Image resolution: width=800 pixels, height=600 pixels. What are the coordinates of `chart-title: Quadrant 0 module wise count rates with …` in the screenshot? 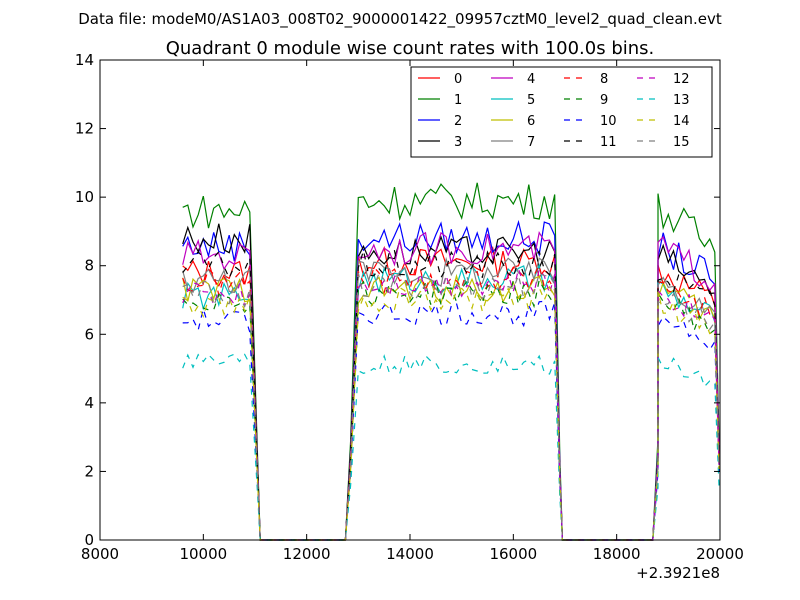 It's located at (410, 48).